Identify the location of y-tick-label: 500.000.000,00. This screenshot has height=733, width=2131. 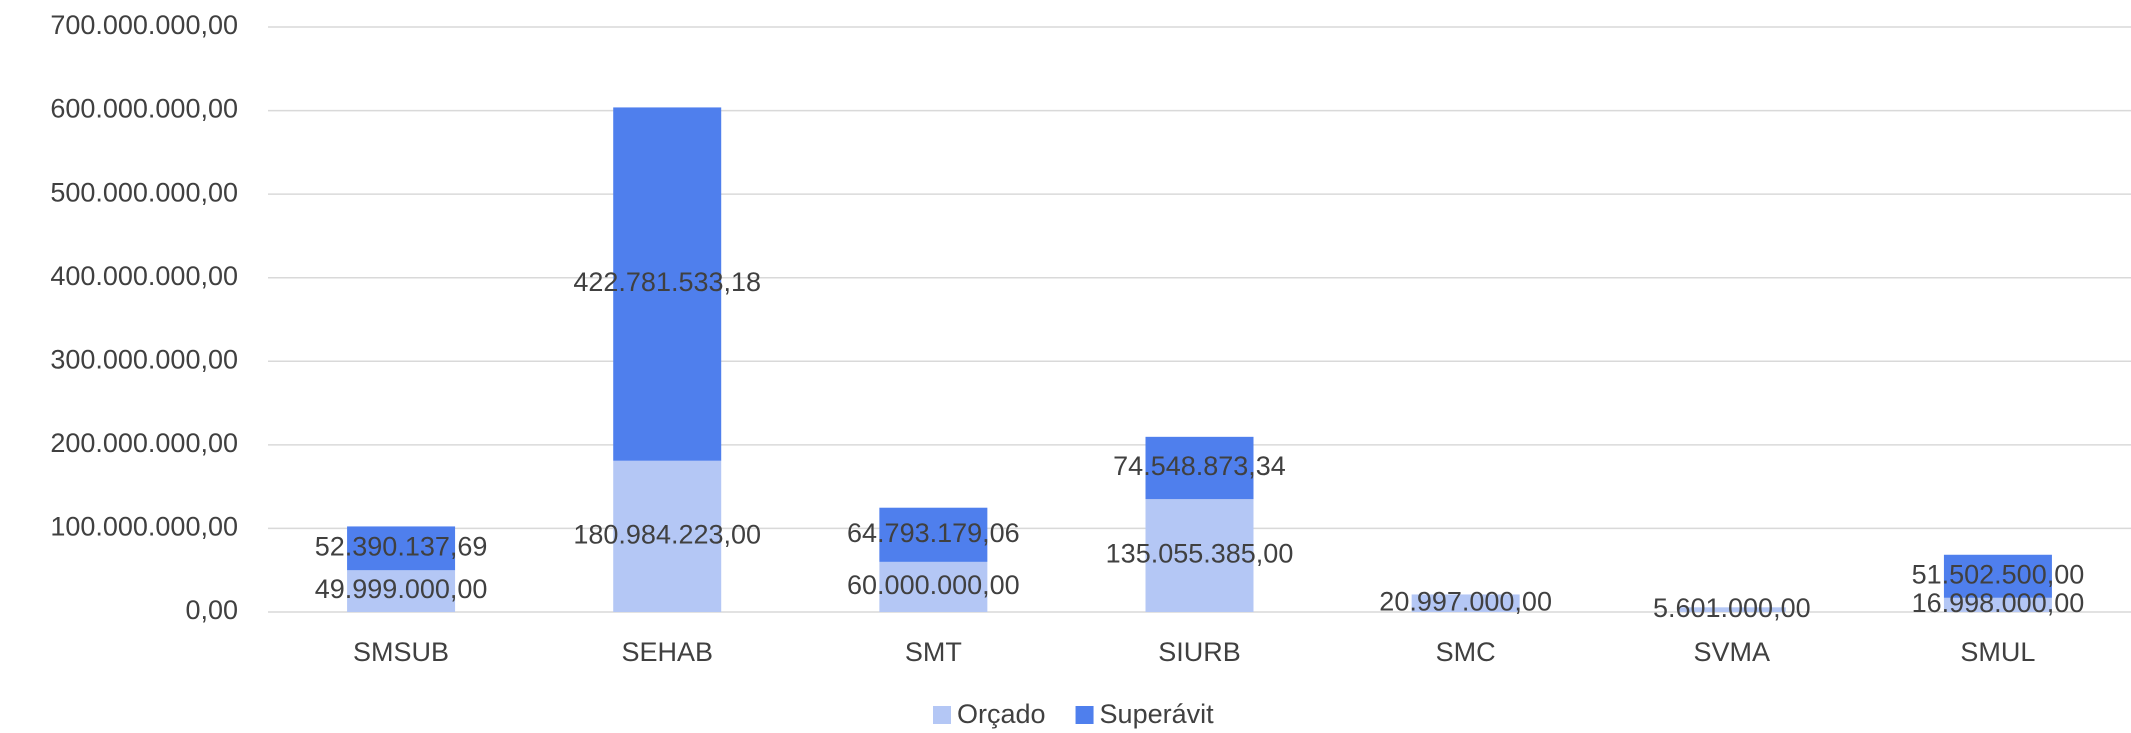
(144, 192).